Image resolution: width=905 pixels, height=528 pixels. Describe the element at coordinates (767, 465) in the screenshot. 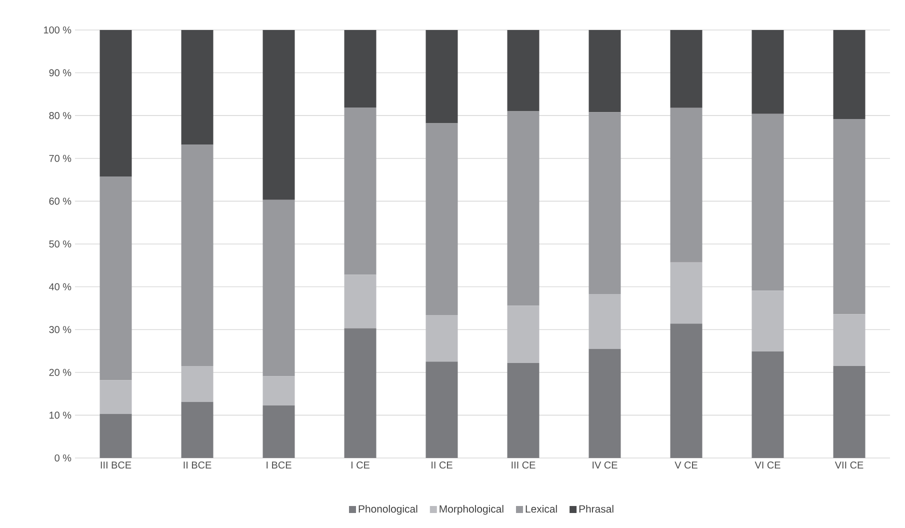

I see `x-tick-label: VI CE` at that location.